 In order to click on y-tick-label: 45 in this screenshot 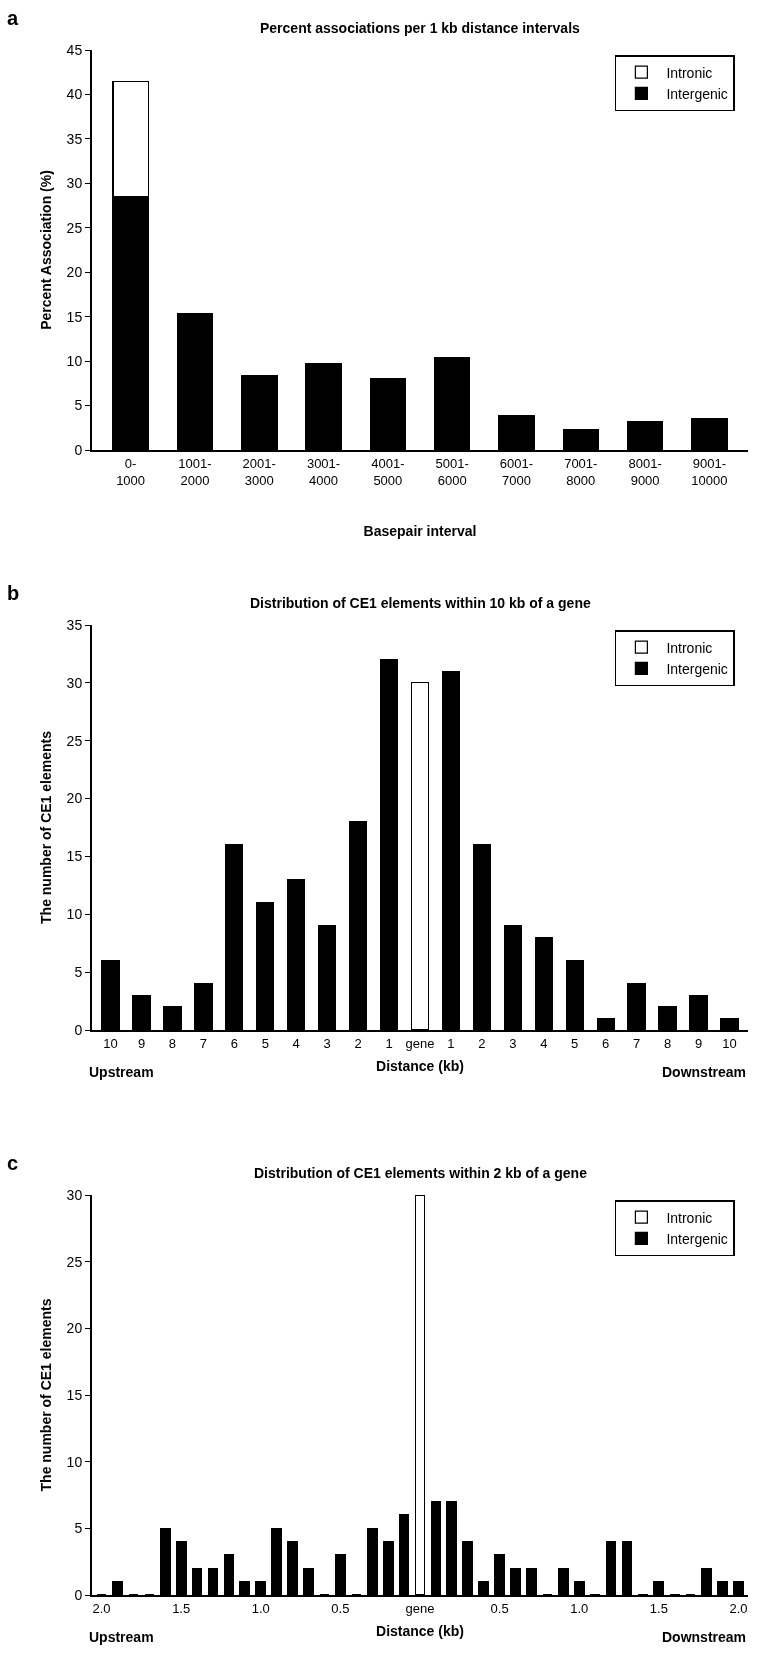, I will do `click(74, 49)`.